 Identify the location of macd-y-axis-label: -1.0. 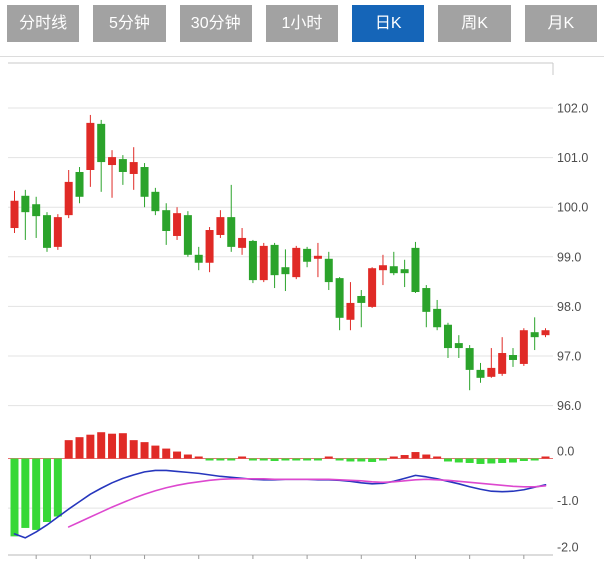
(568, 501).